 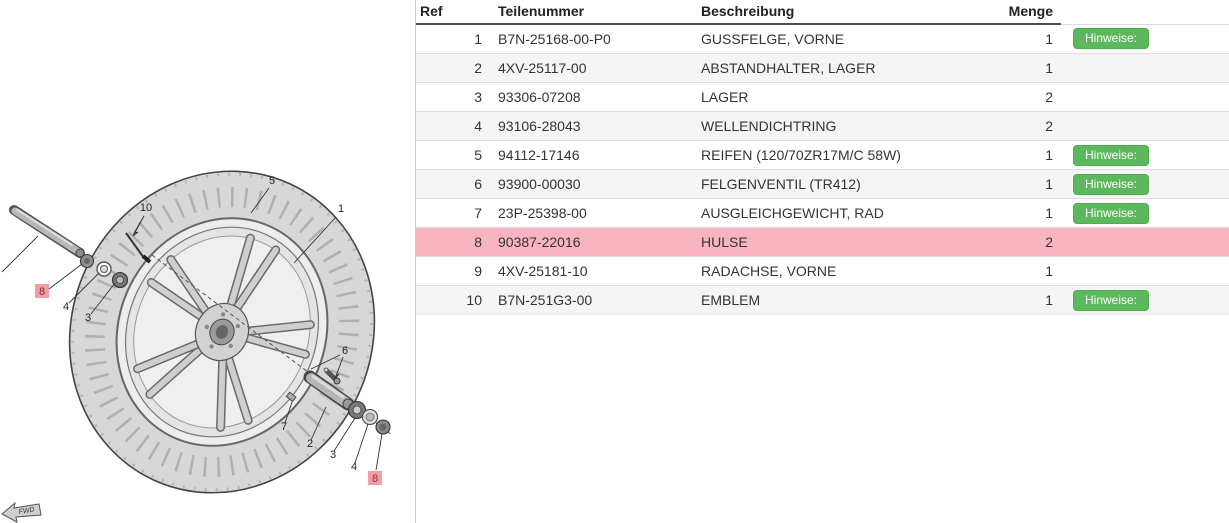 I want to click on column-header-menge: Menge, so click(x=1026, y=12).